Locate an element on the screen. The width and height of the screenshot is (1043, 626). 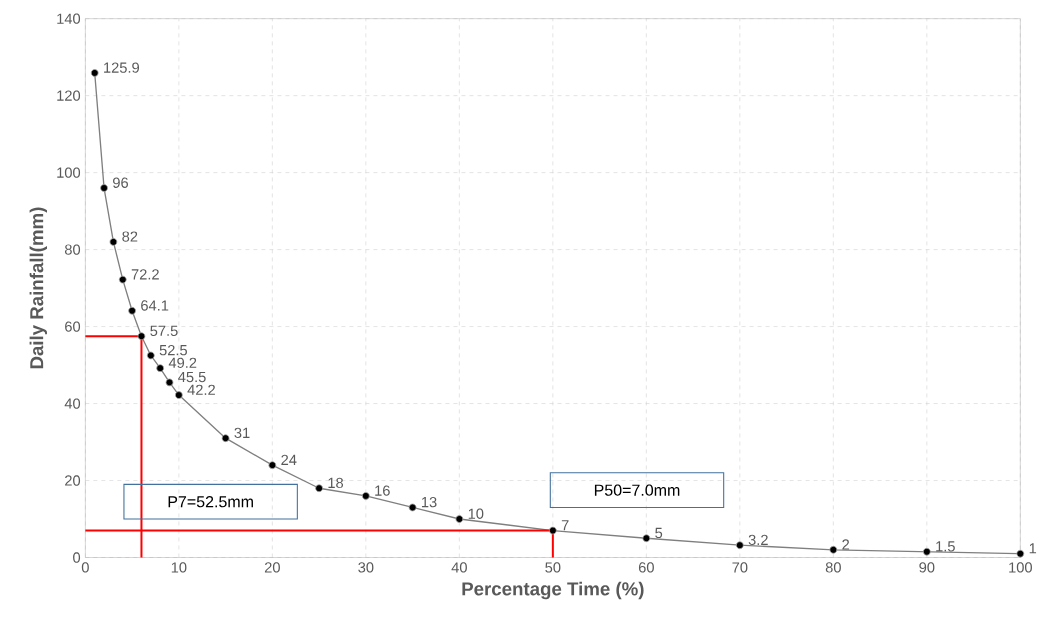
y-tick-label: 60 is located at coordinates (73, 327).